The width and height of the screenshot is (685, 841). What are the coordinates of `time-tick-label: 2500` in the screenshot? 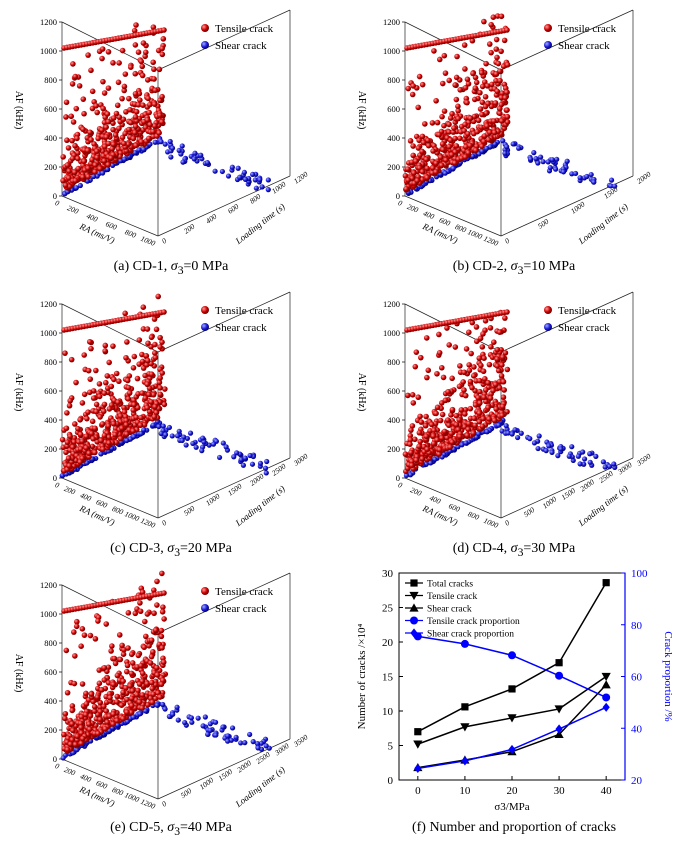 It's located at (606, 477).